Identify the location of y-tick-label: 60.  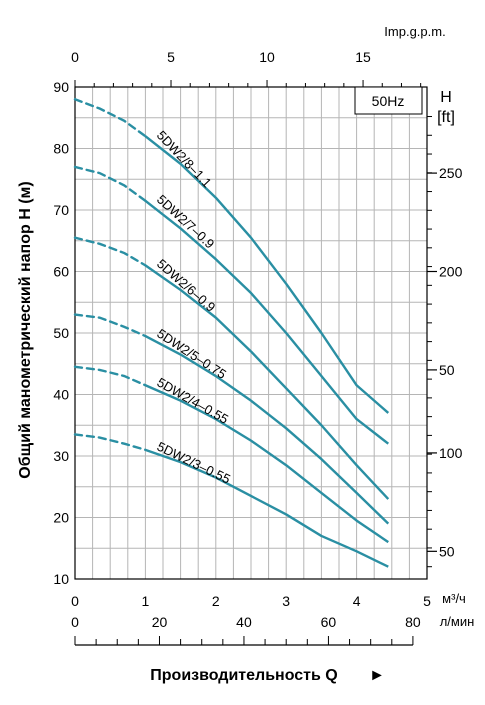
(61, 272).